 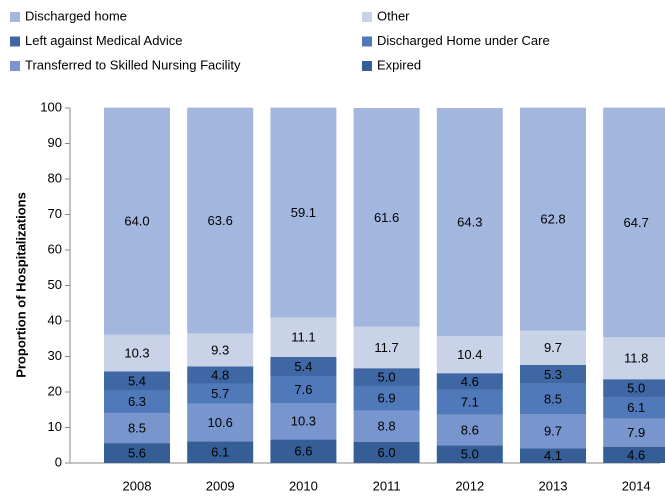 I want to click on value-label: 59.1, so click(x=303, y=212).